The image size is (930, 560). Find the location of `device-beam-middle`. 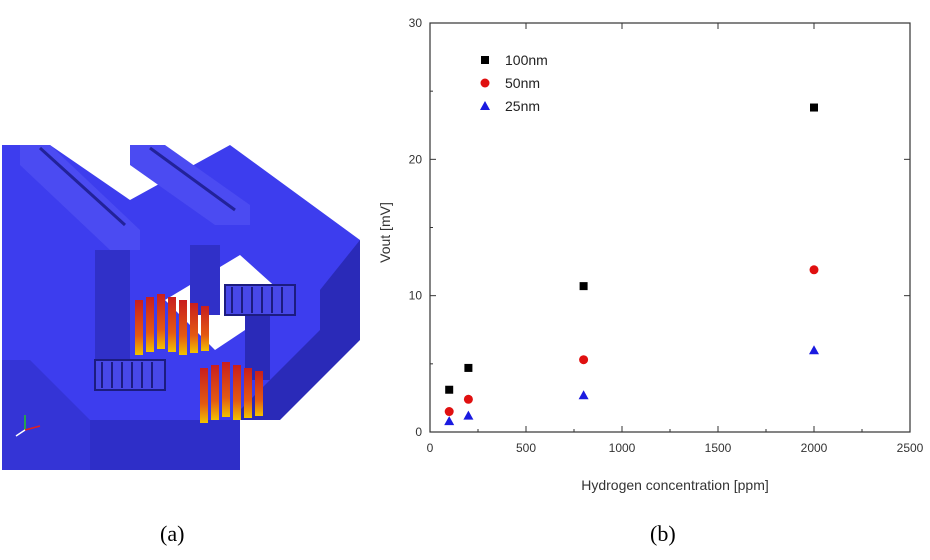

device-beam-middle is located at coordinates (190, 185).